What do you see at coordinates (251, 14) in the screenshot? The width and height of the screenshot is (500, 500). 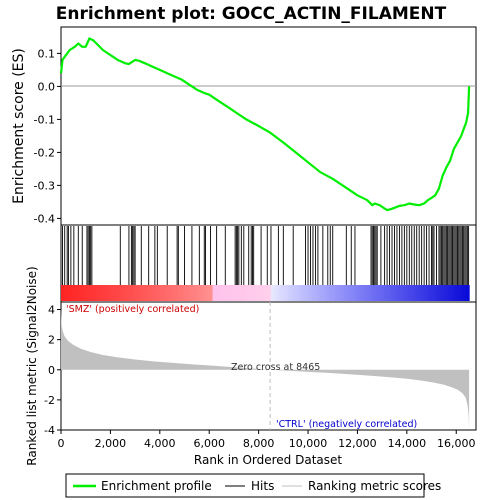 I see `chart-title: Enrichment plot: GOCC_ACTIN_FILAMENT` at bounding box center [251, 14].